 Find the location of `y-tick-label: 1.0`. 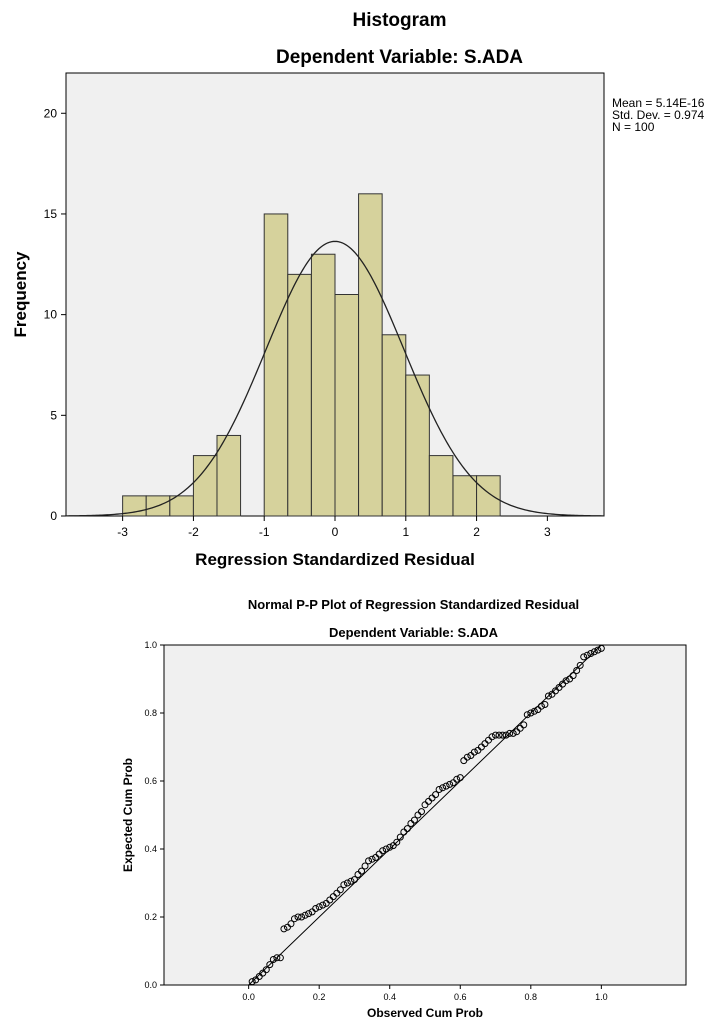

y-tick-label: 1.0 is located at coordinates (150, 645).